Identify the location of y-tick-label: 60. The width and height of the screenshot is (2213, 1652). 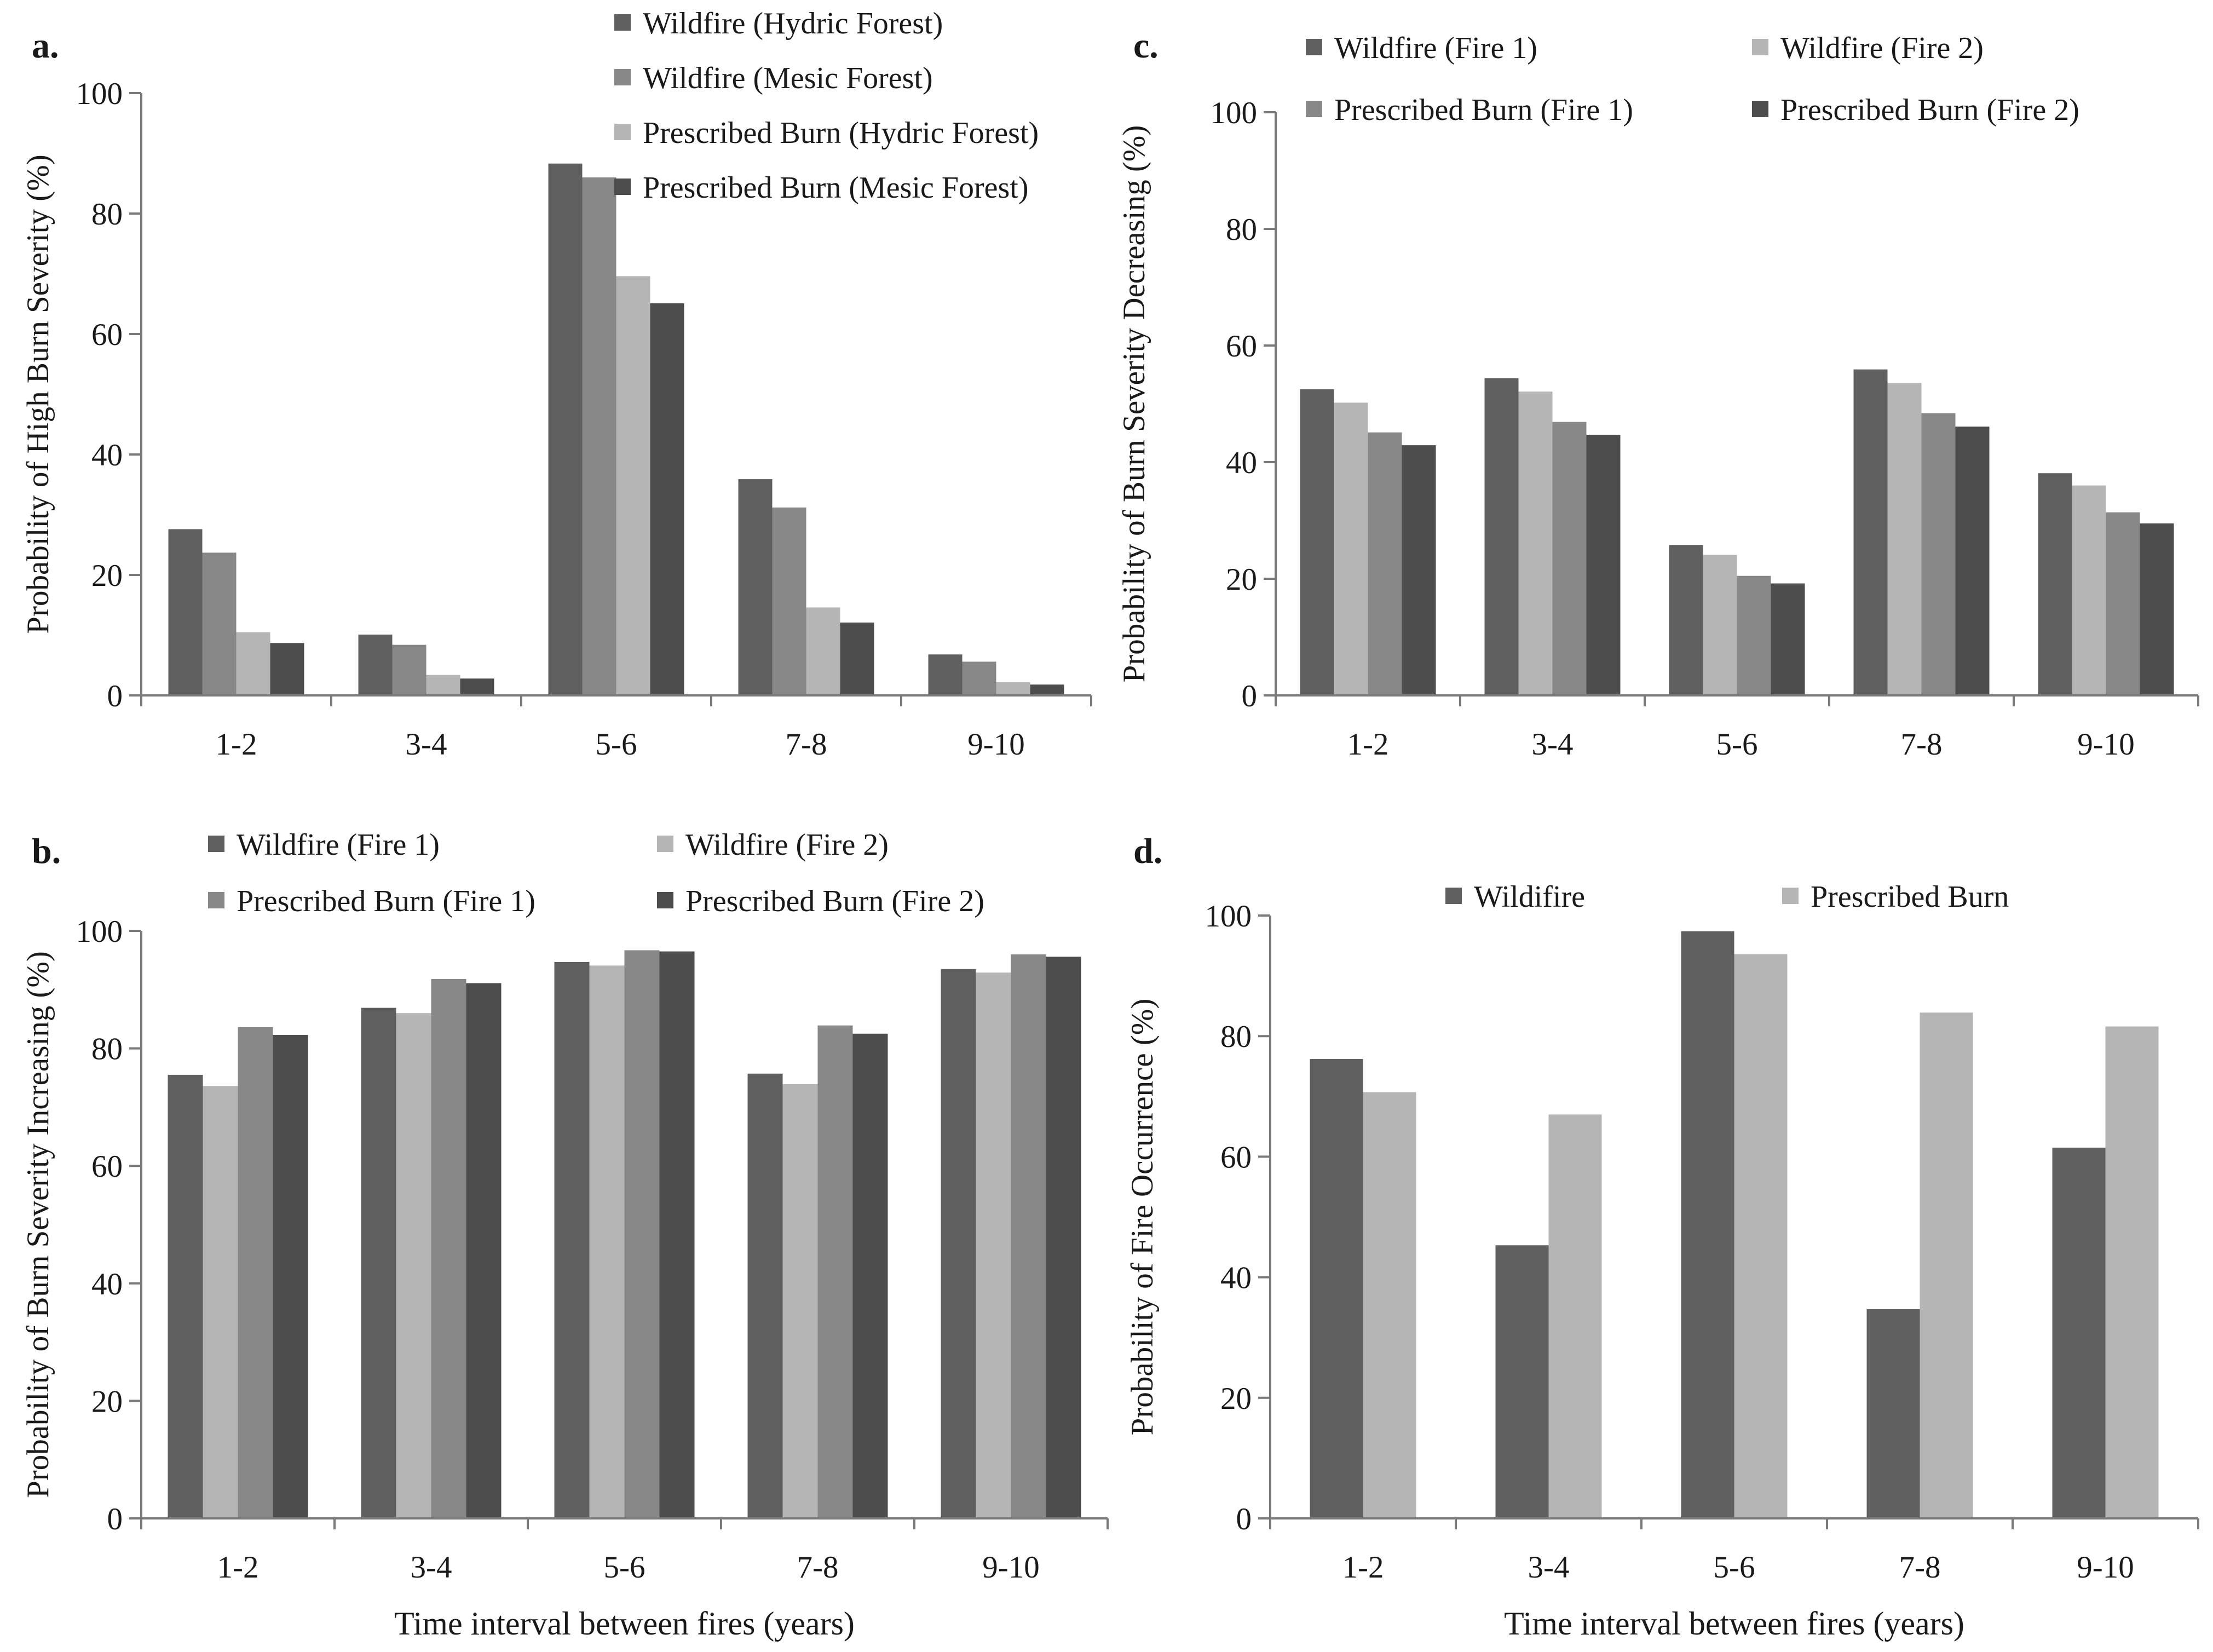
(107, 1167).